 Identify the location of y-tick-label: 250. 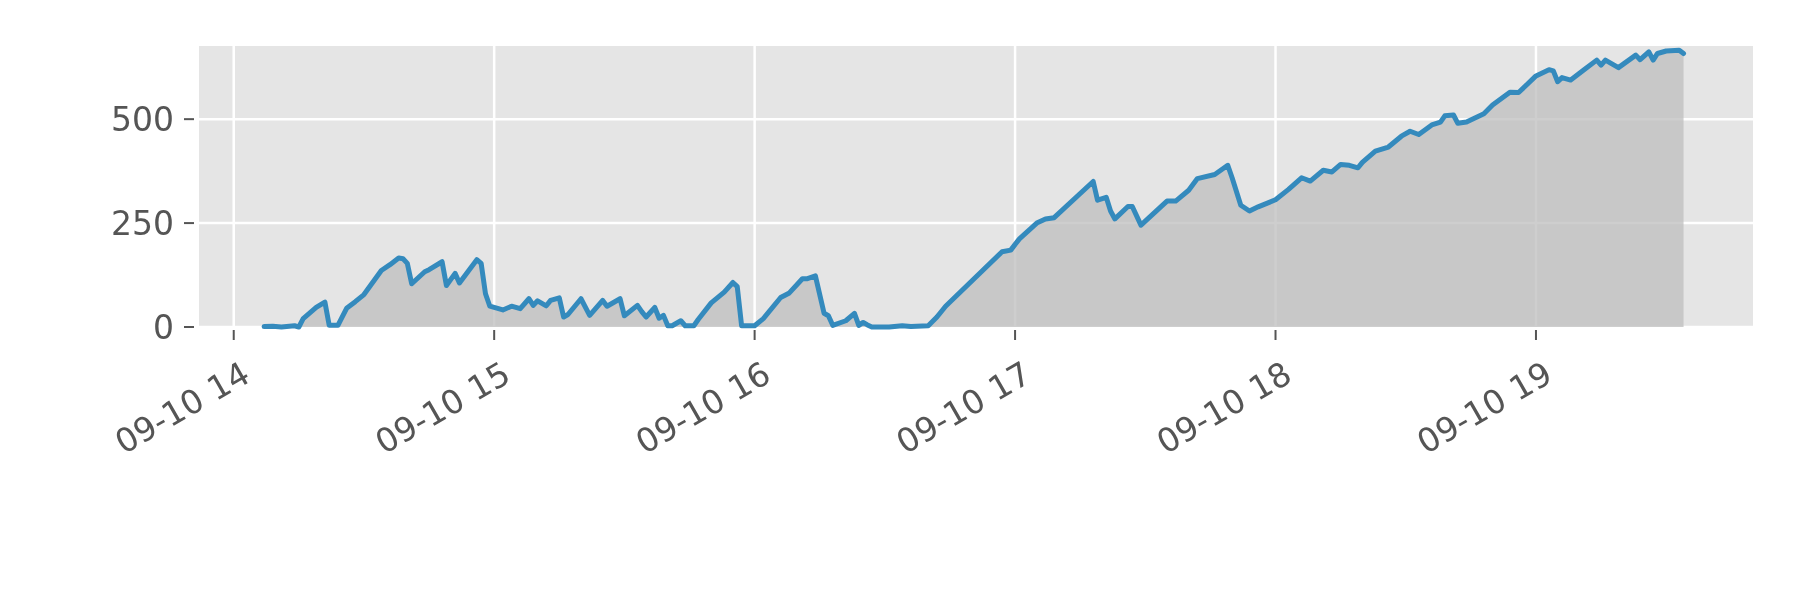
(142, 223).